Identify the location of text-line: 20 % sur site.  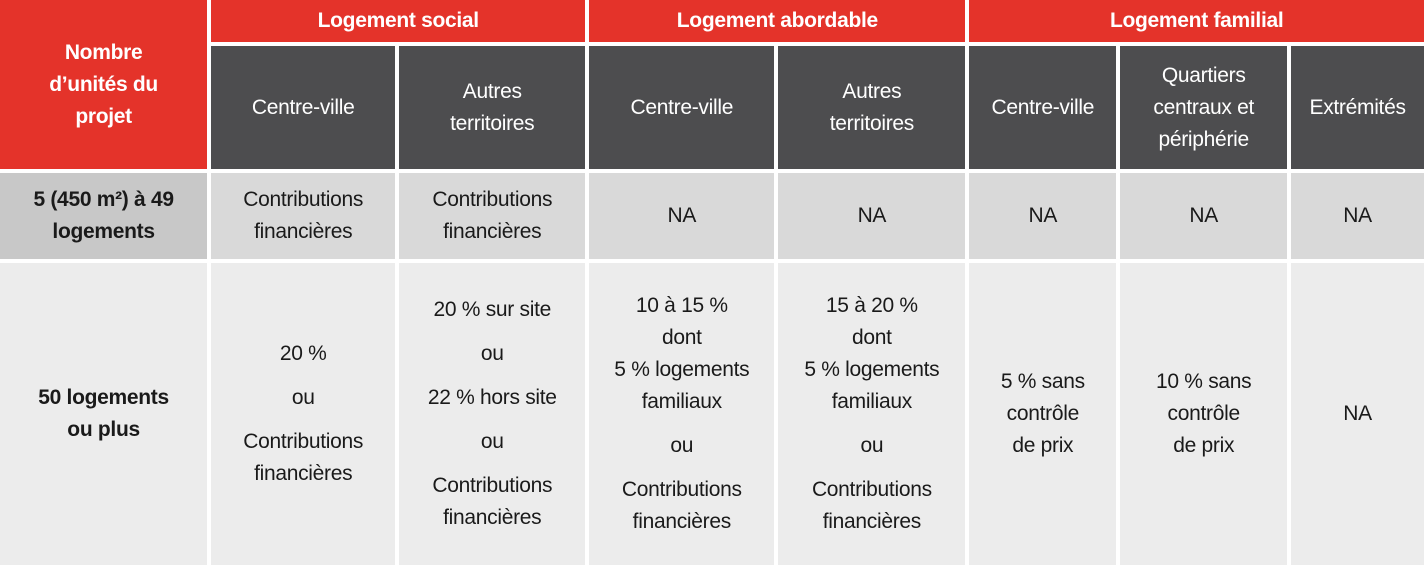
(492, 309).